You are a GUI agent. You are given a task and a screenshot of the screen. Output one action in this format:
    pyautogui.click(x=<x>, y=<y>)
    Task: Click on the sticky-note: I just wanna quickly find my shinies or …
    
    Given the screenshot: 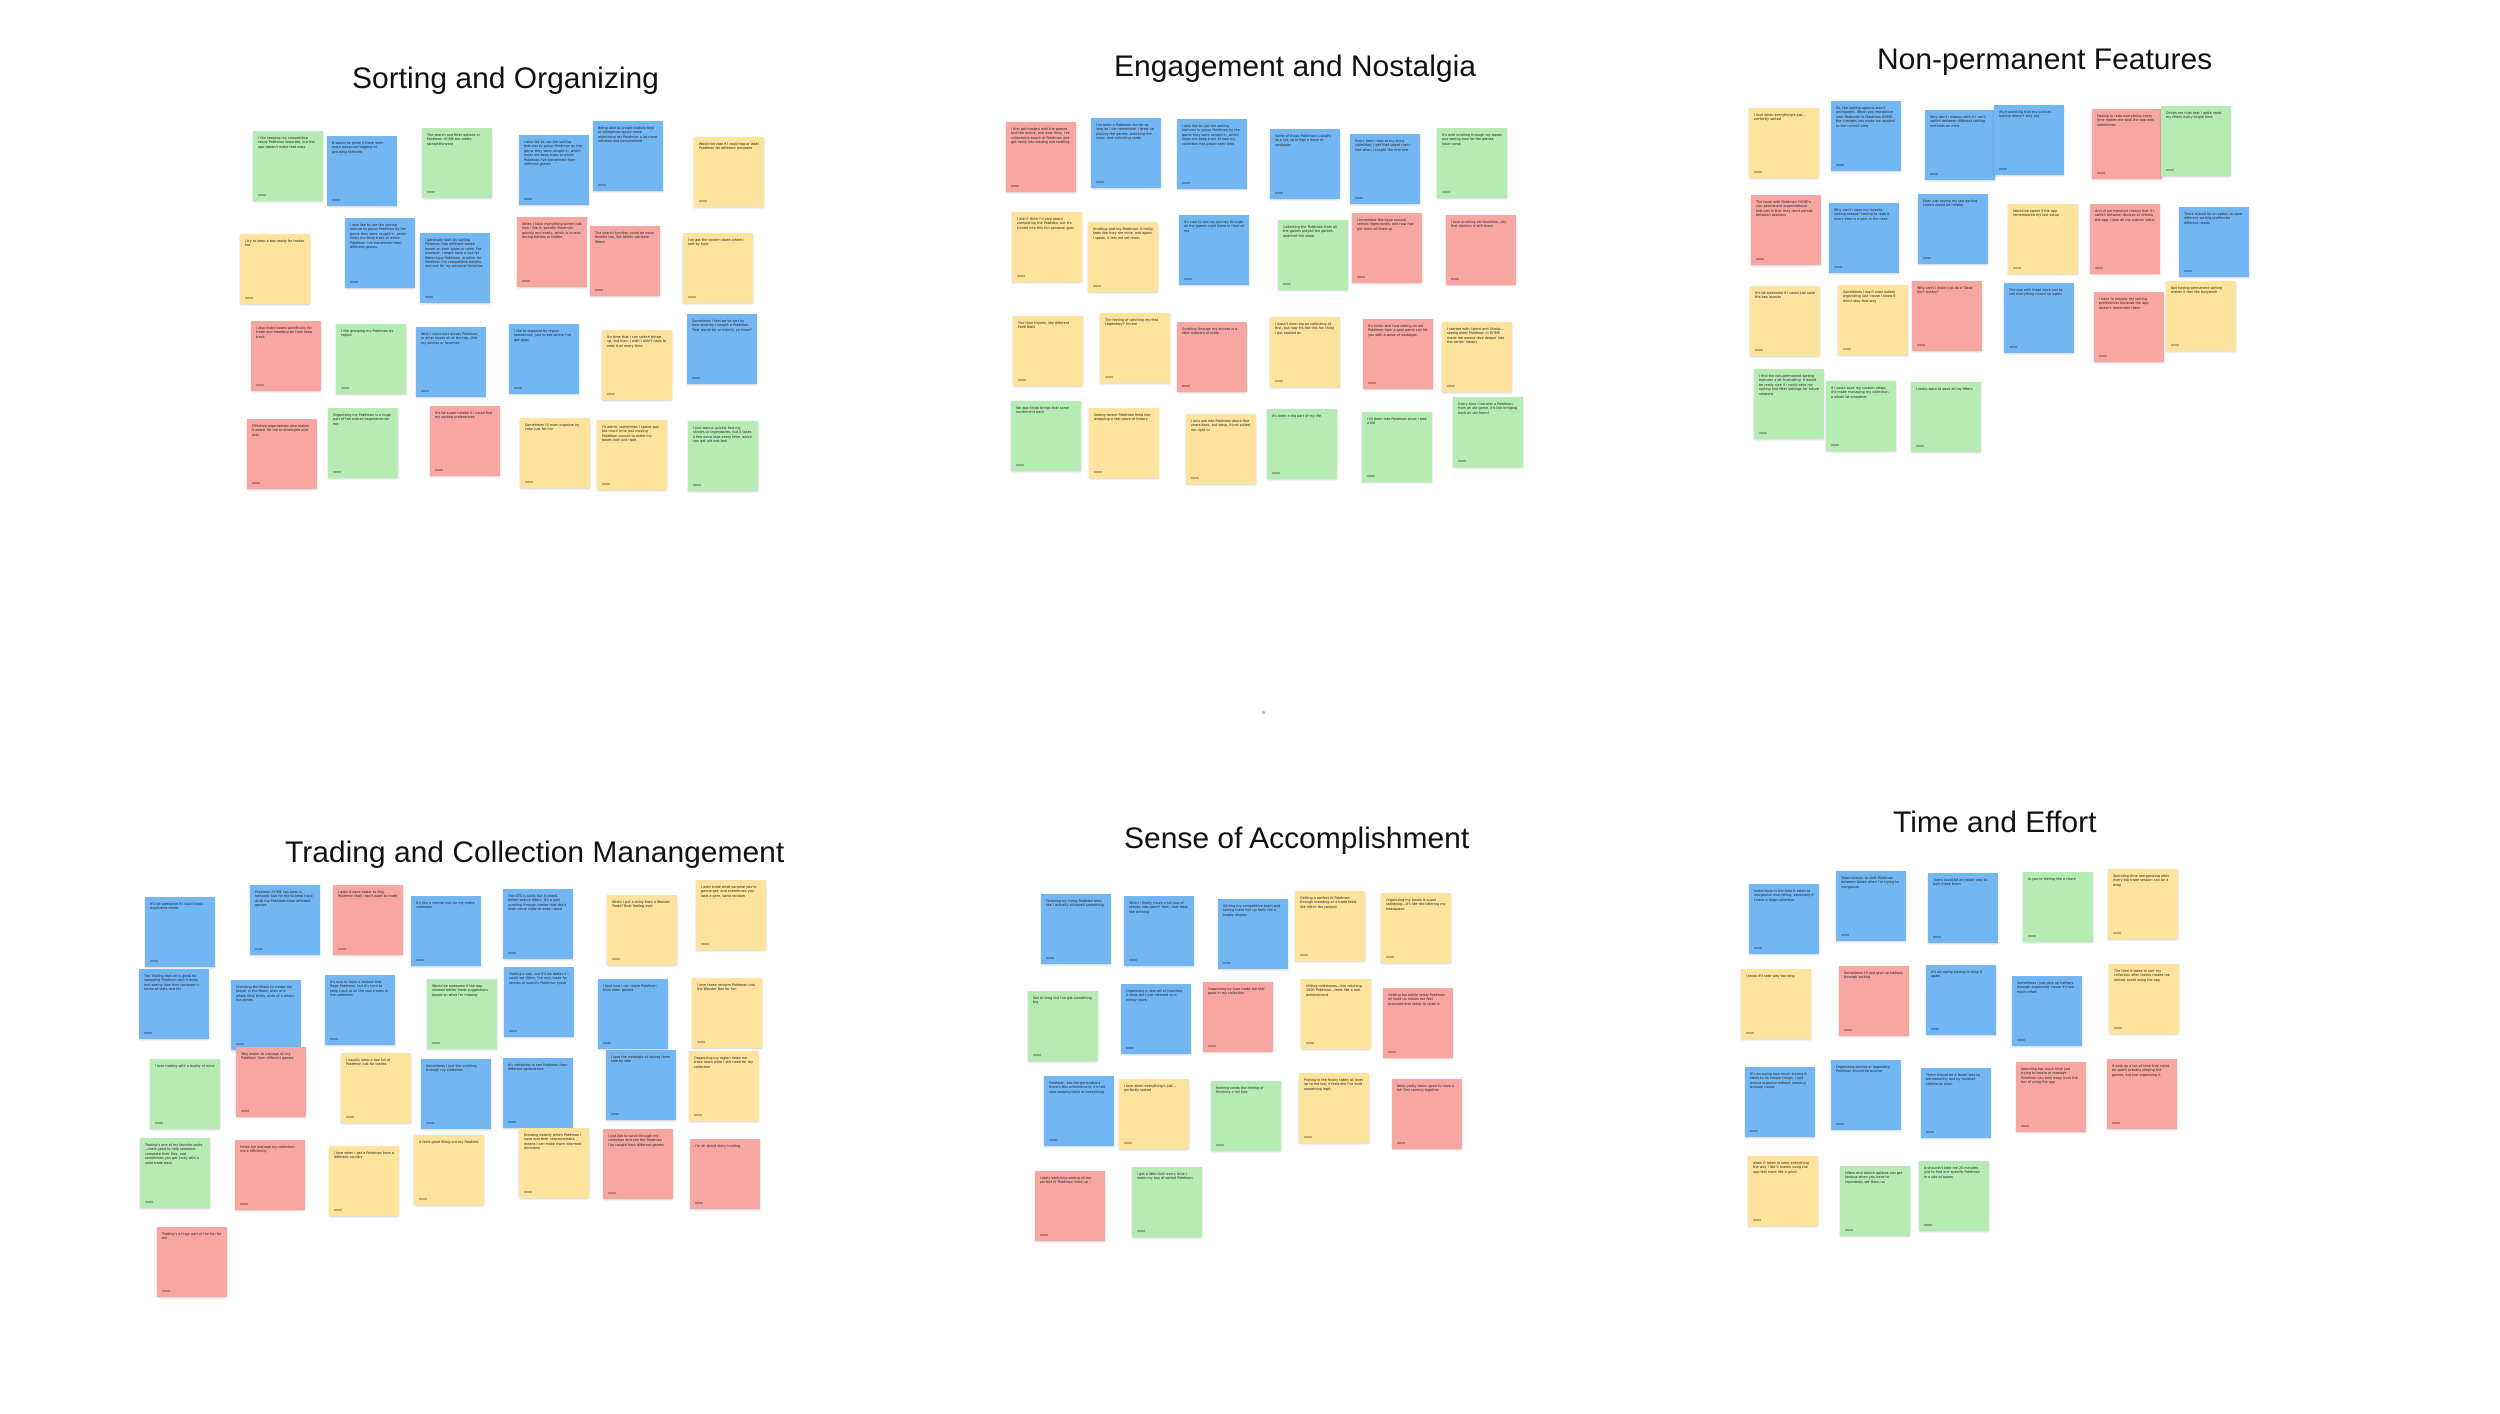 What is the action you would take?
    pyautogui.click(x=723, y=456)
    